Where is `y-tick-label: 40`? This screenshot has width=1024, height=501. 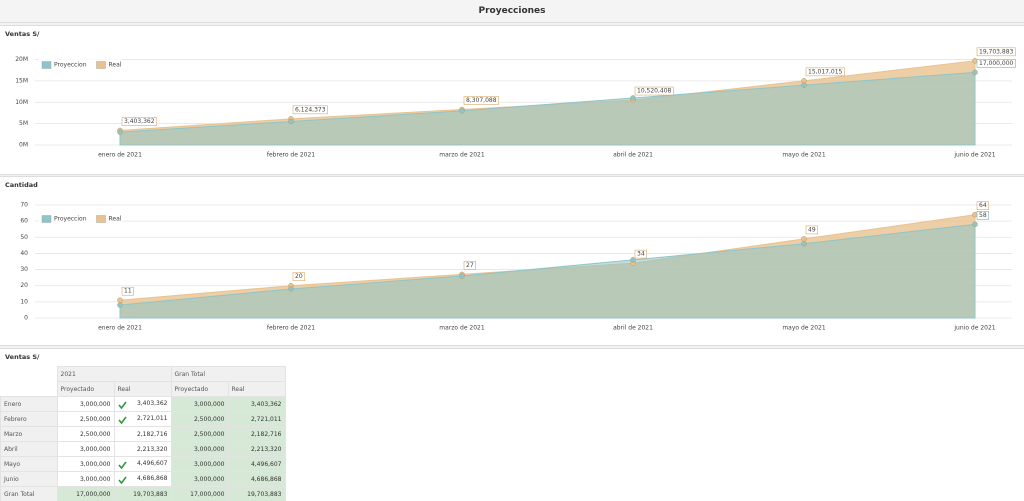 y-tick-label: 40 is located at coordinates (24, 253).